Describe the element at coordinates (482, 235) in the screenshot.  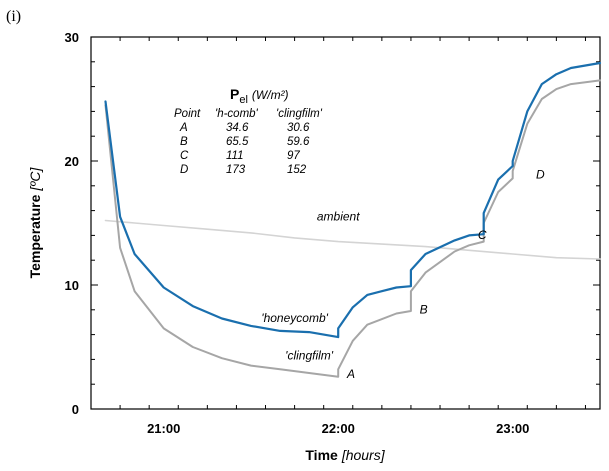
I see `annotation-label: C` at that location.